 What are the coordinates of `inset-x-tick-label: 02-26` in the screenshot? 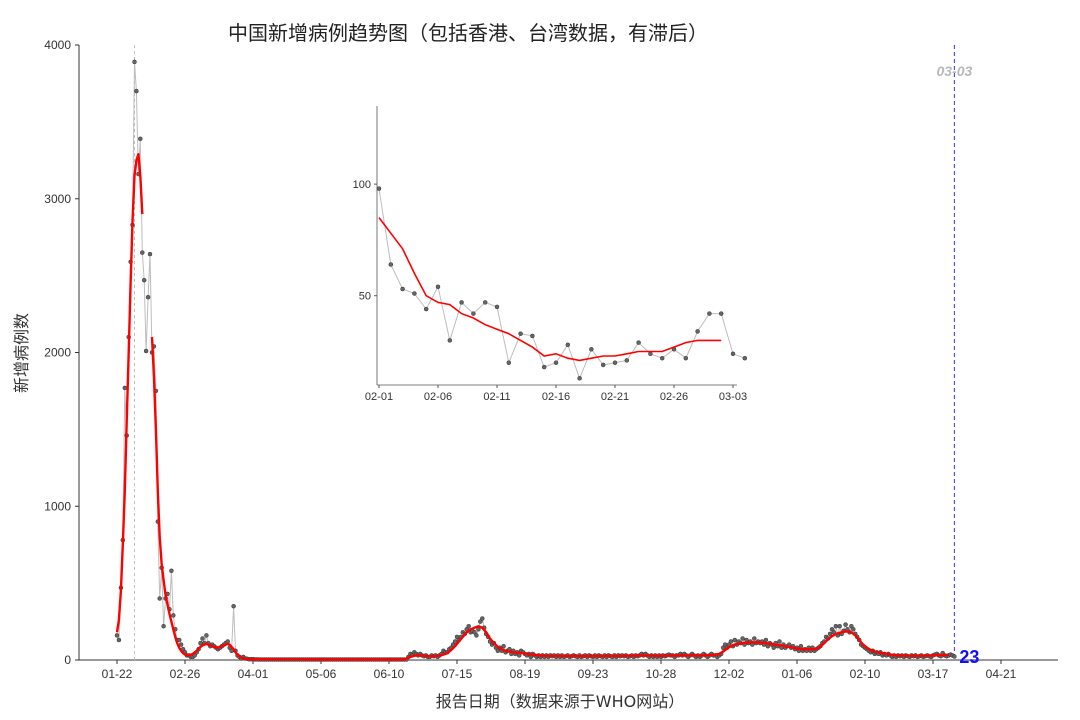 It's located at (674, 397).